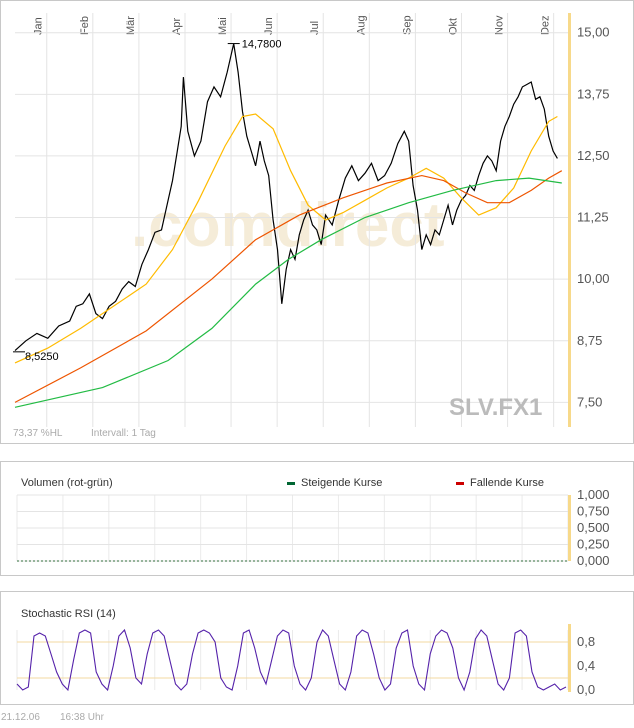 This screenshot has width=634, height=728. What do you see at coordinates (341, 483) in the screenshot?
I see `legend-label: Steigende Kurse` at bounding box center [341, 483].